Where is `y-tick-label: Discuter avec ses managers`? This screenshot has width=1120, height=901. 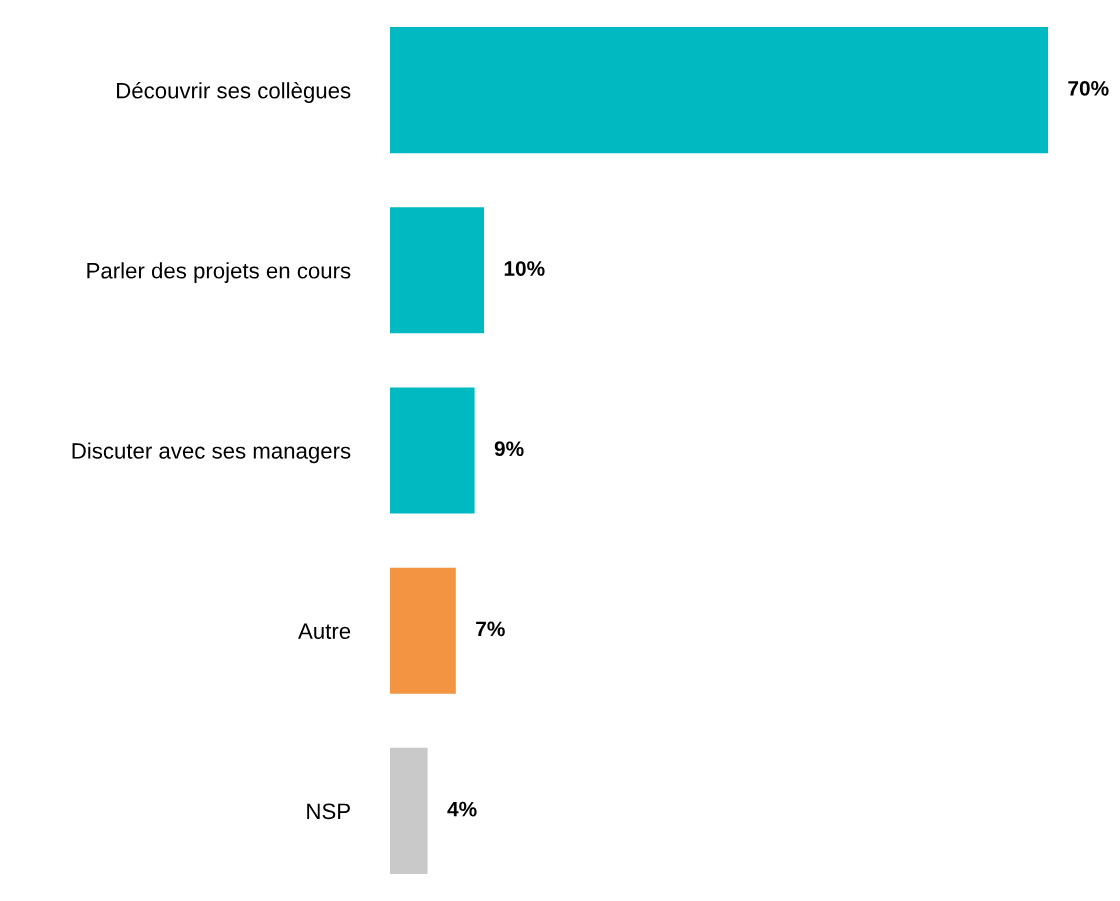
y-tick-label: Discuter avec ses managers is located at coordinates (211, 453).